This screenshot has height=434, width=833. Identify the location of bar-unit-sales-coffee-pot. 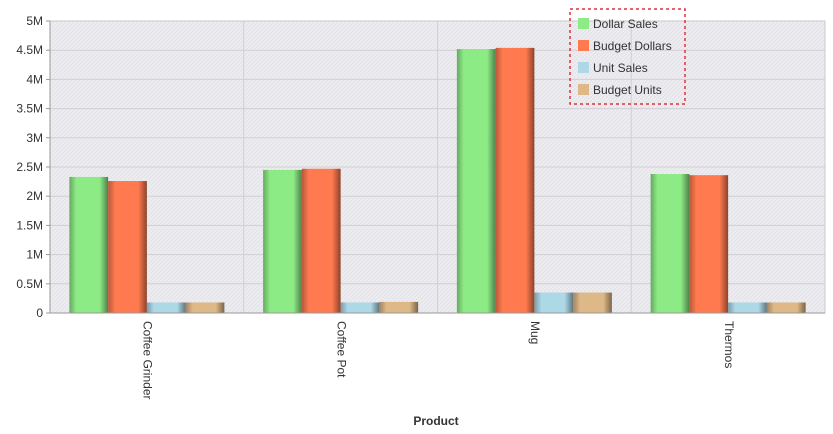
(360, 307).